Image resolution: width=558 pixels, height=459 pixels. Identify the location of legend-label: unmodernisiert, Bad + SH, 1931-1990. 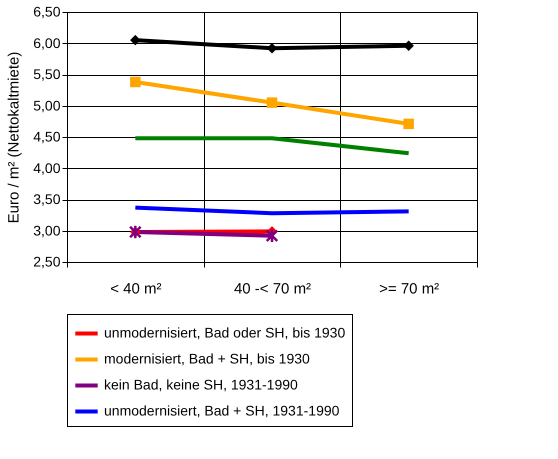
(222, 410).